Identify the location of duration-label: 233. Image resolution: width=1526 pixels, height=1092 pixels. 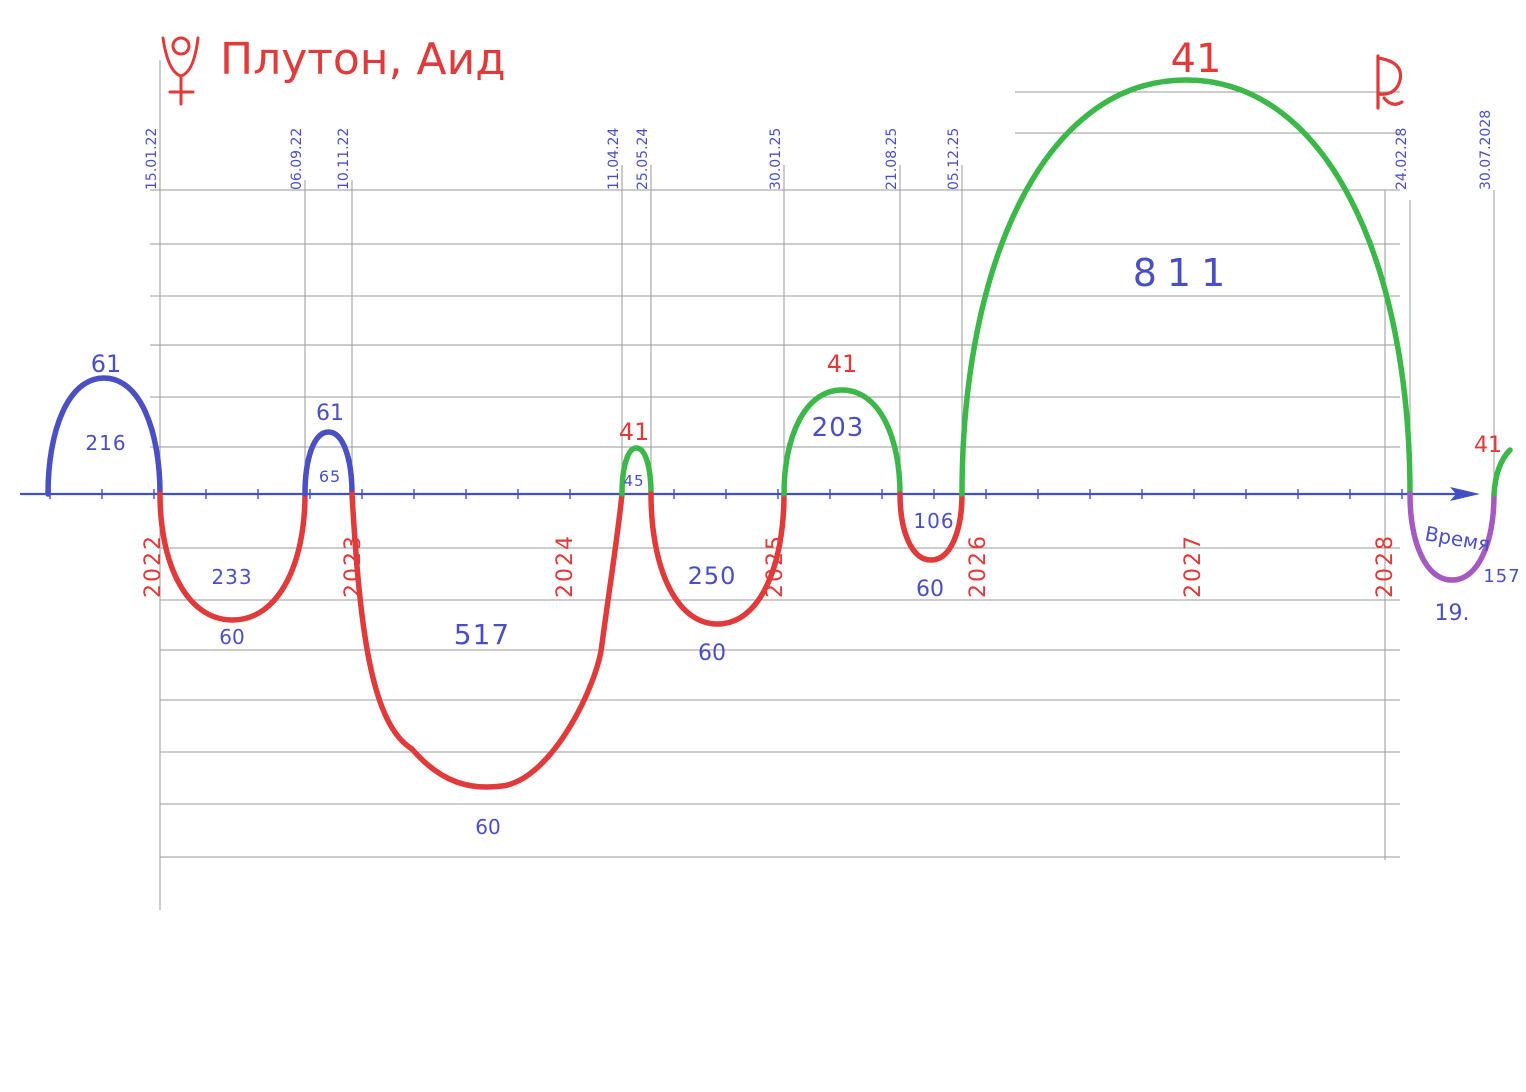
(231, 577).